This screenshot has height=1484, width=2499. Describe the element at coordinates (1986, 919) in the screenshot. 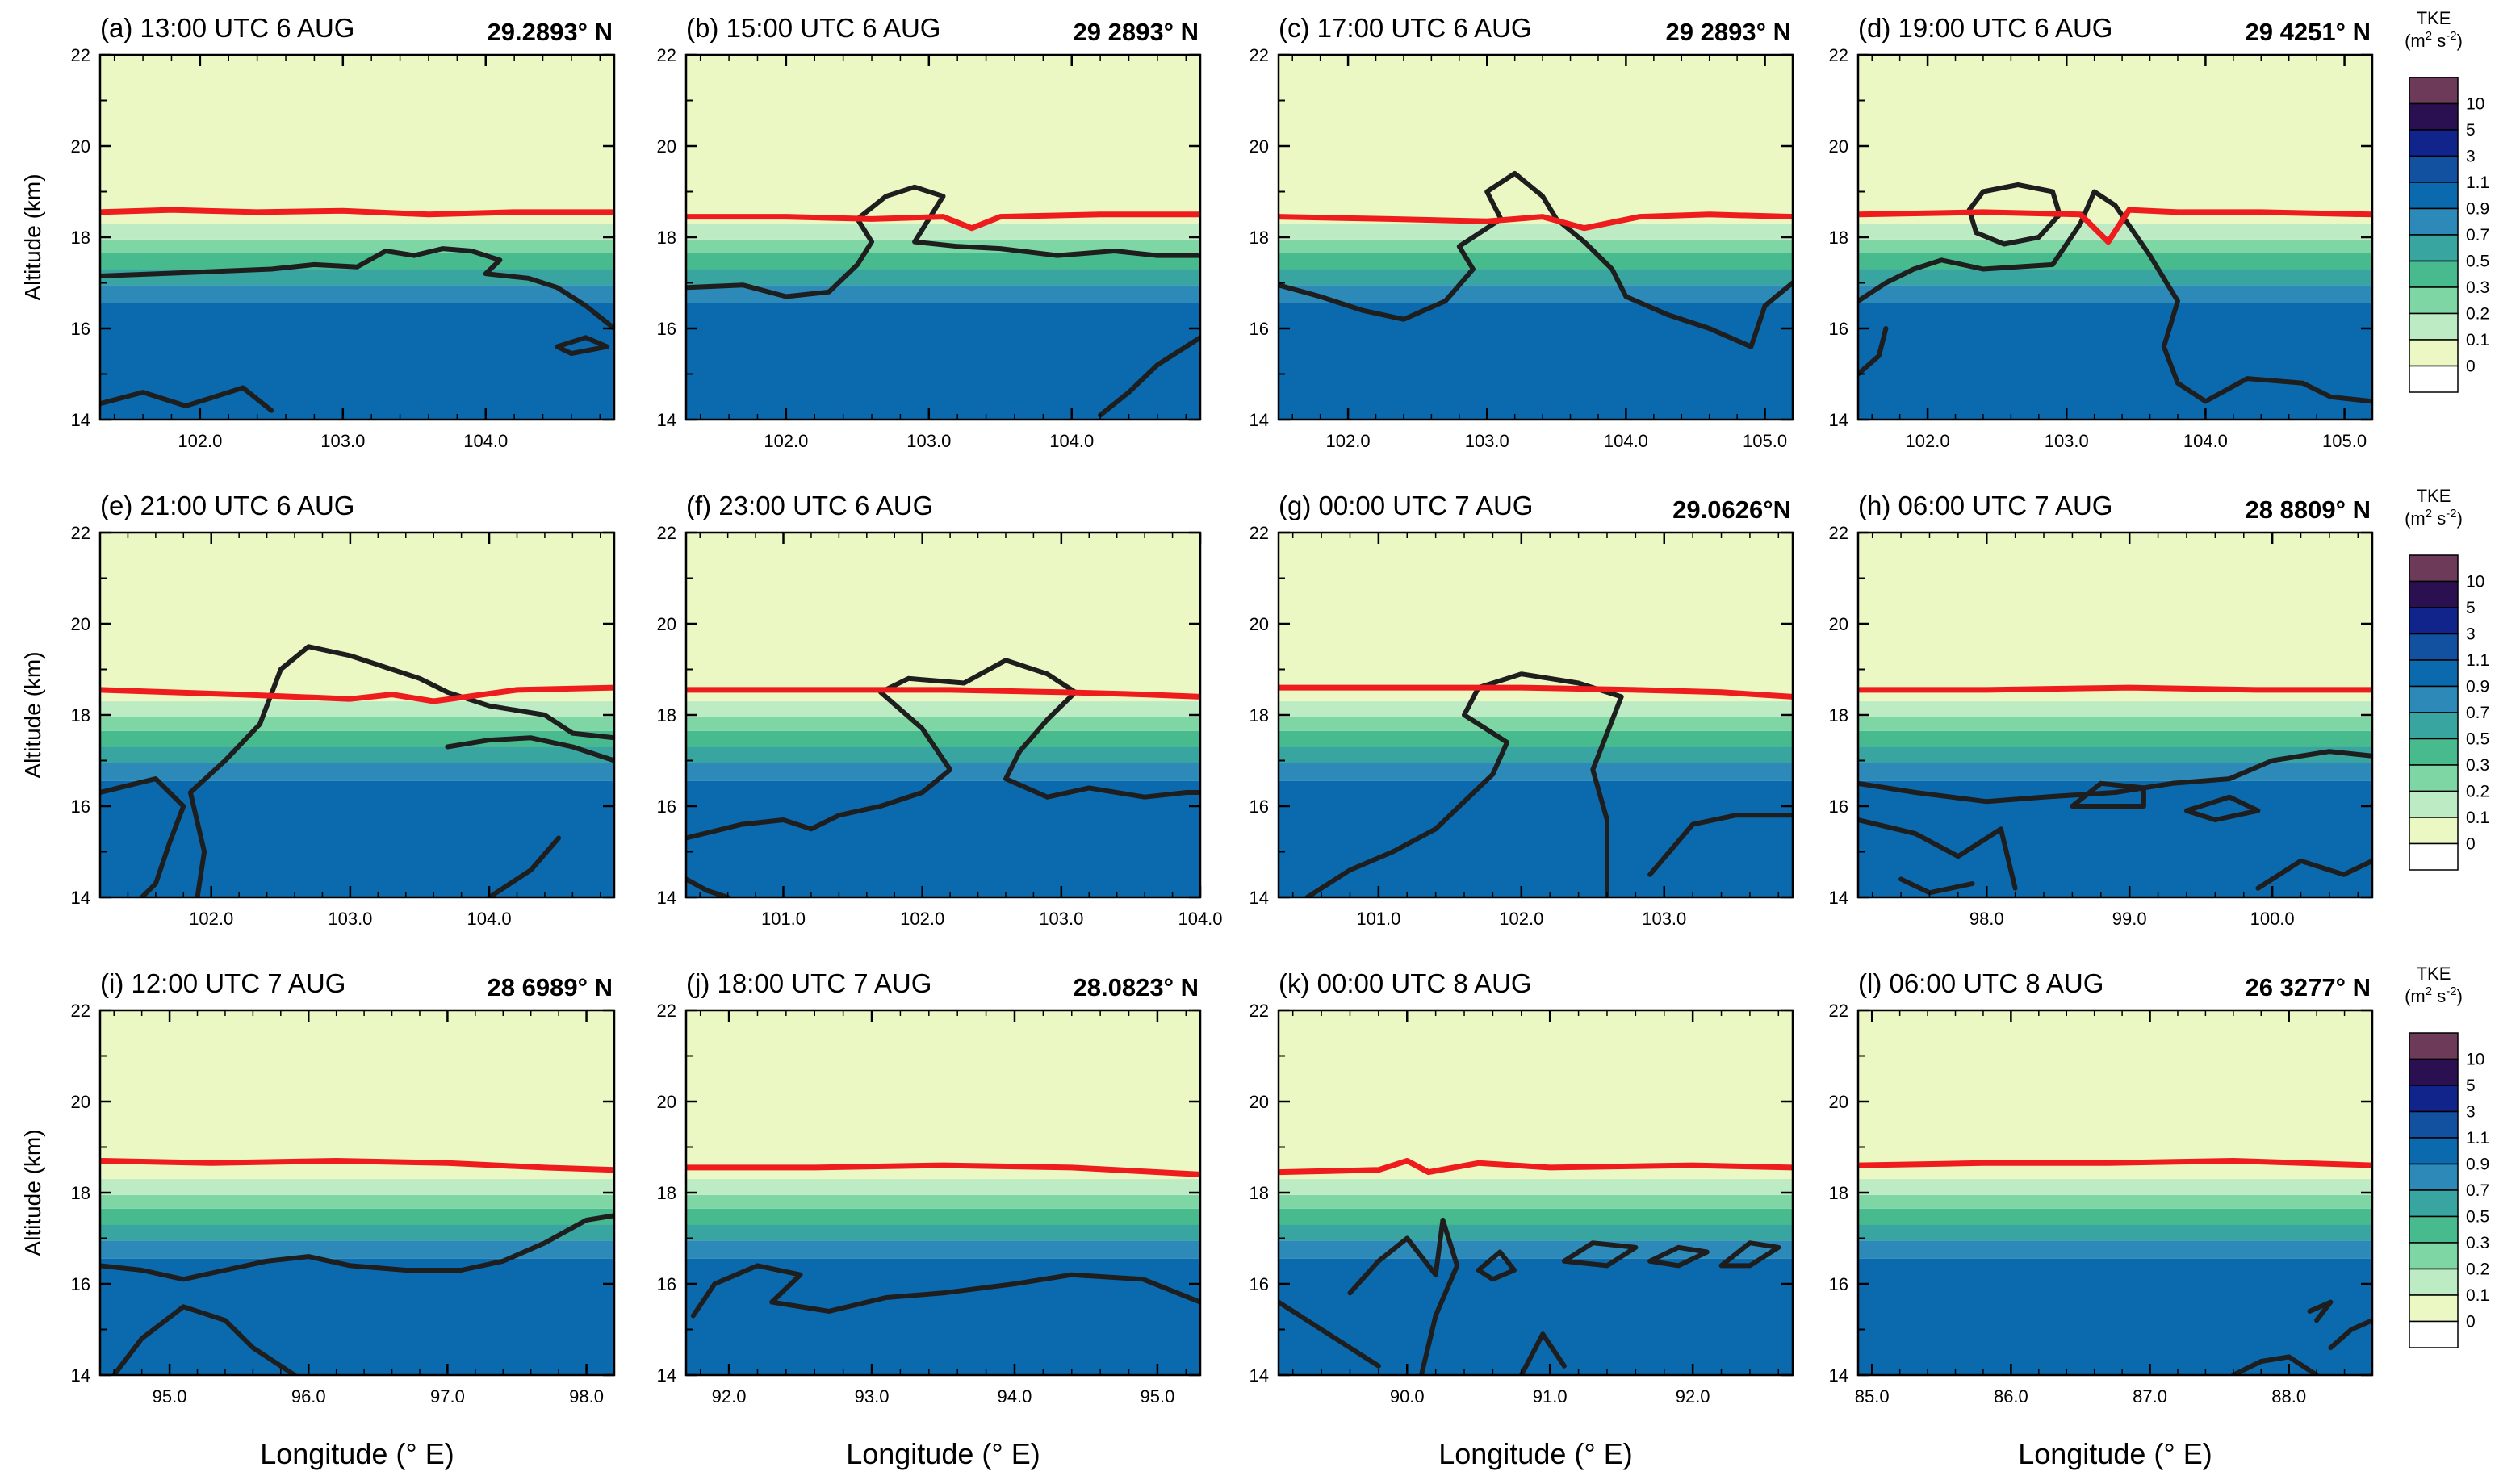

I see `x-tick-label: 98.0` at that location.